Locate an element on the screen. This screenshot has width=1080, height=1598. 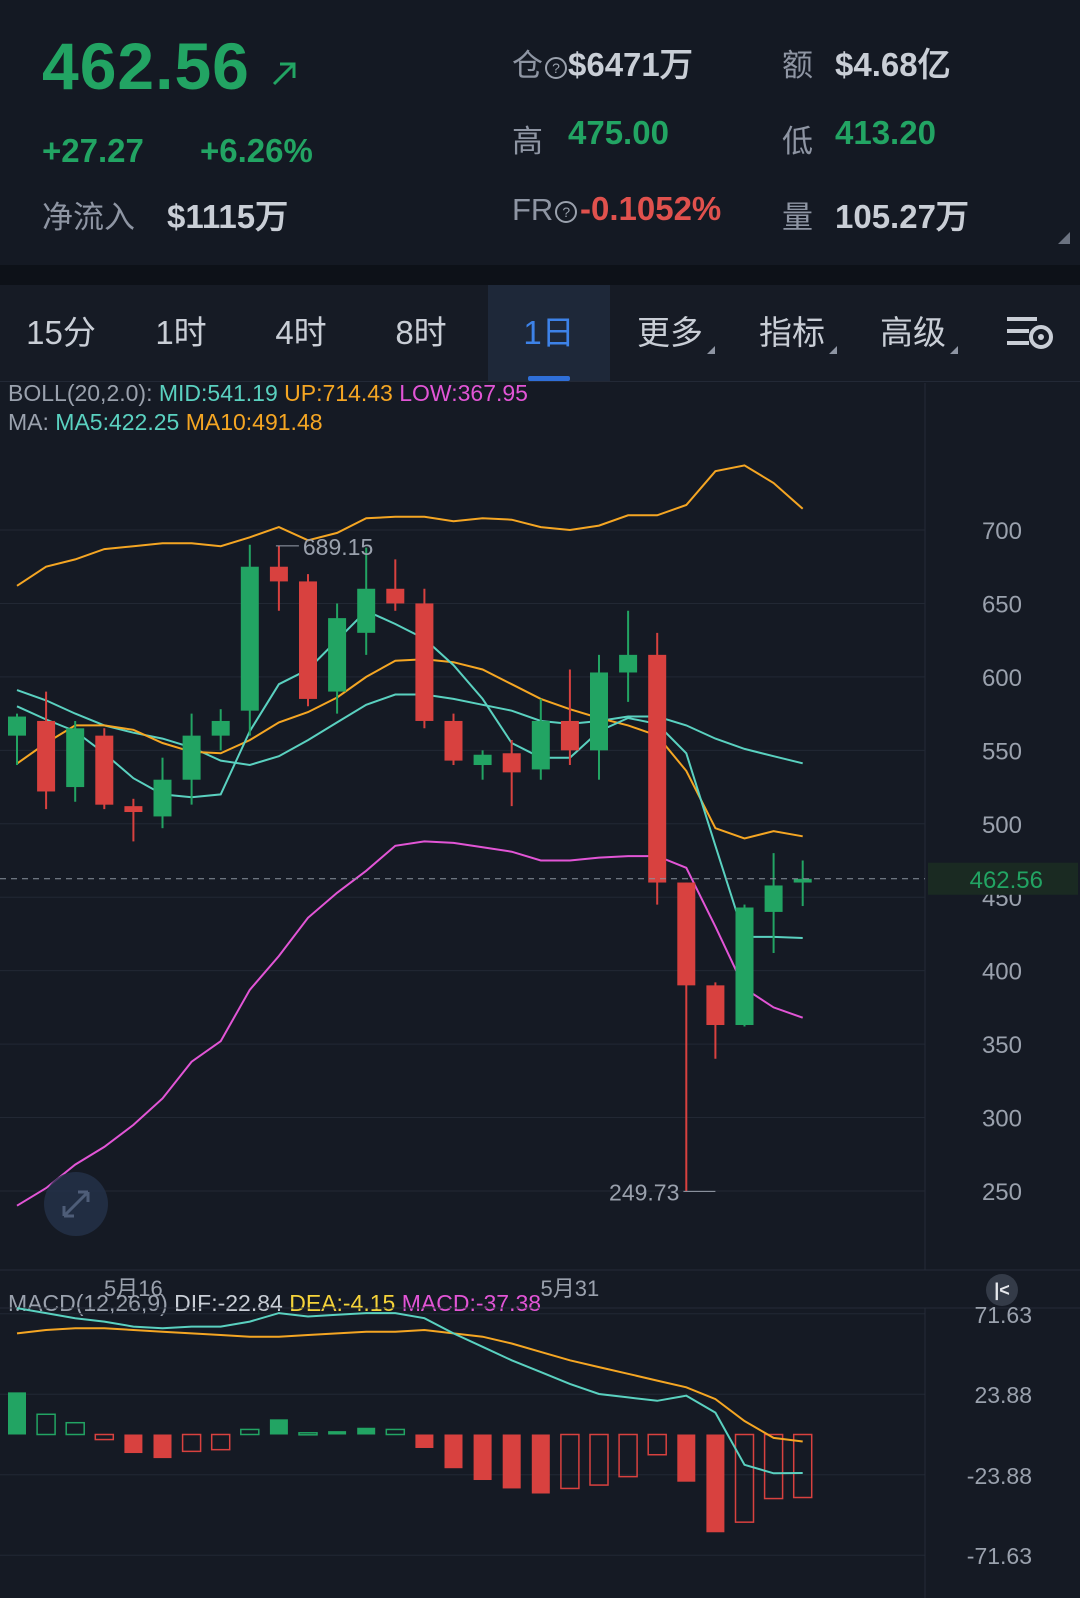
volume-value: 105.27万 is located at coordinates (902, 216).